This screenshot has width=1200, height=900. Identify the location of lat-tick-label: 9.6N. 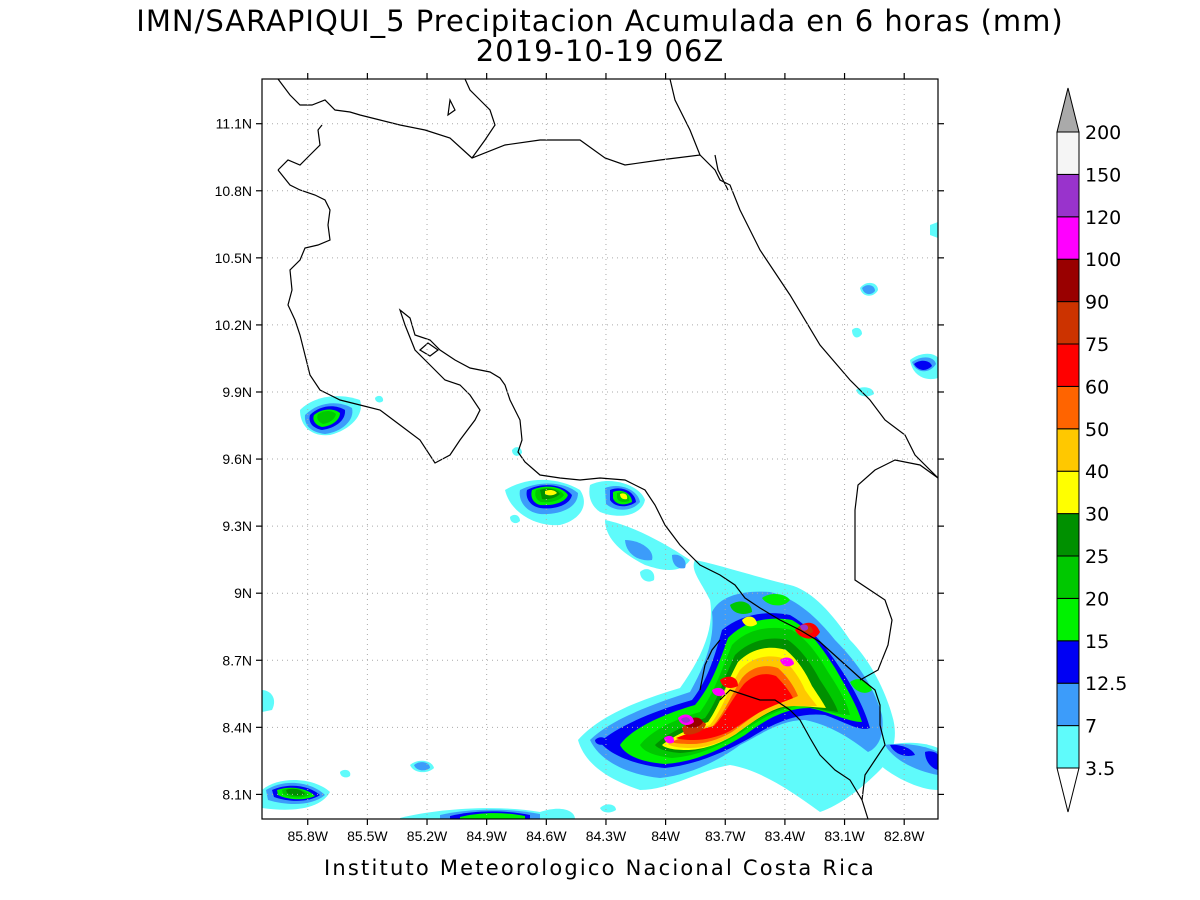
(237, 459).